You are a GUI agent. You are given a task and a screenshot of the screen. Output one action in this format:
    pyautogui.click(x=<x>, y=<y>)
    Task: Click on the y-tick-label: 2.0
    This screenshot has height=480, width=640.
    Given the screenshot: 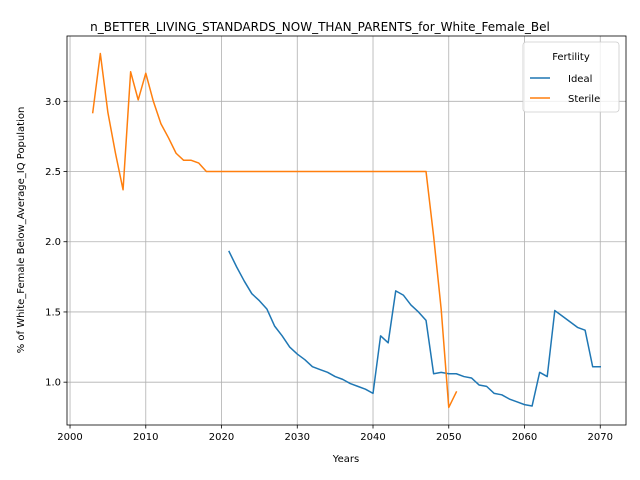 What is the action you would take?
    pyautogui.click(x=53, y=242)
    